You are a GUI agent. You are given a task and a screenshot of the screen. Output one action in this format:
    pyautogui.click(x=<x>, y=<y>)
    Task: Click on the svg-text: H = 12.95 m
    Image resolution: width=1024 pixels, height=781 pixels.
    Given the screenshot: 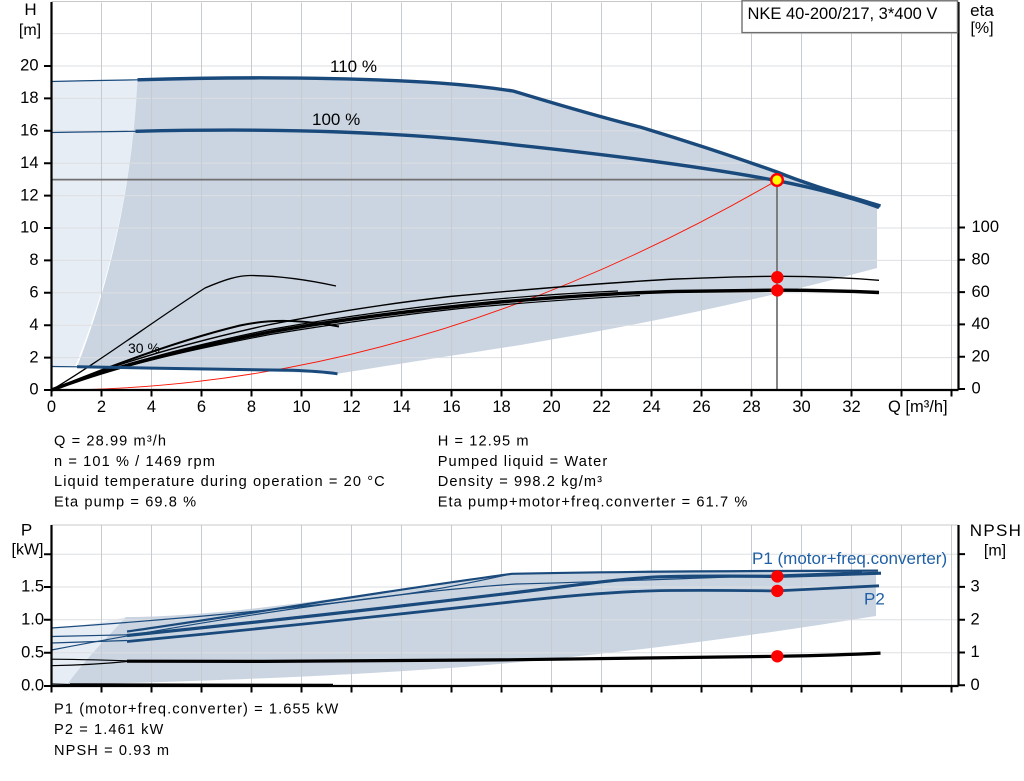 What is the action you would take?
    pyautogui.click(x=484, y=442)
    